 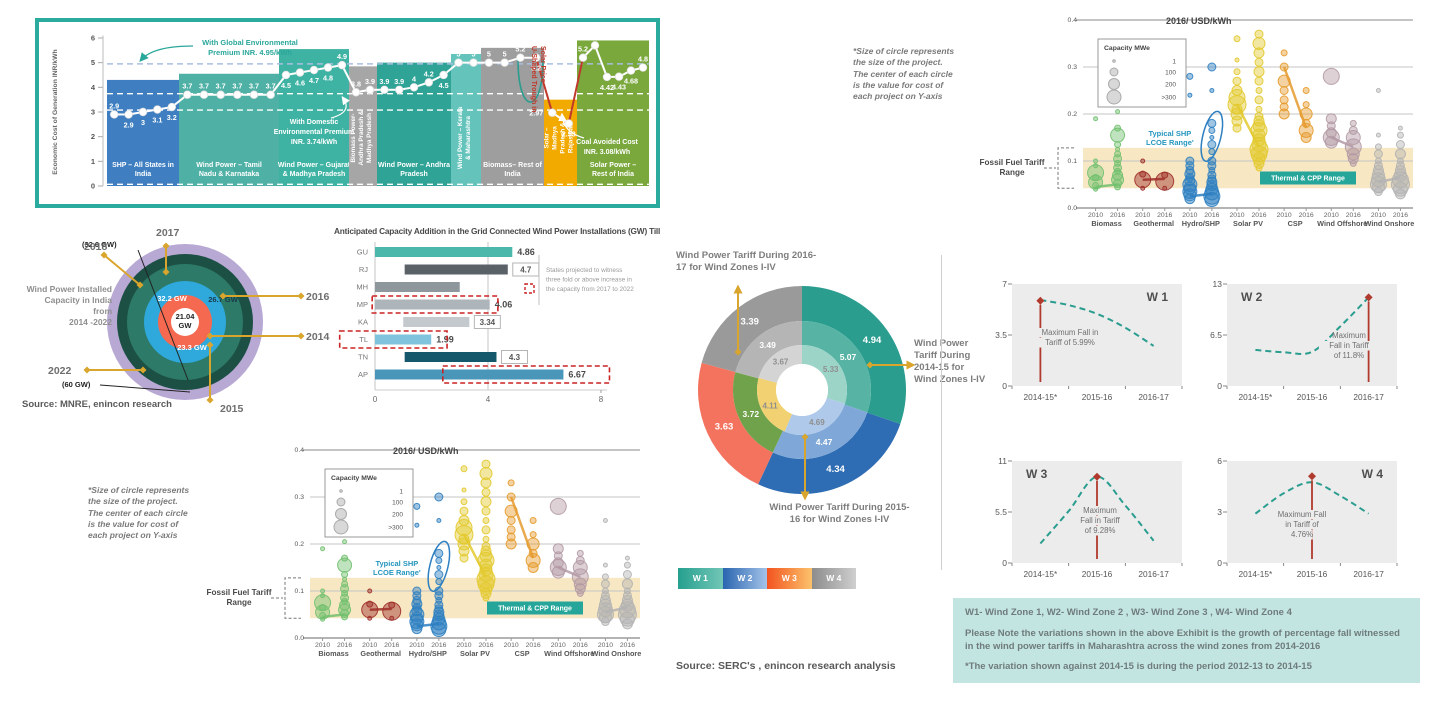 I want to click on svg-text: 4, so click(x=488, y=399).